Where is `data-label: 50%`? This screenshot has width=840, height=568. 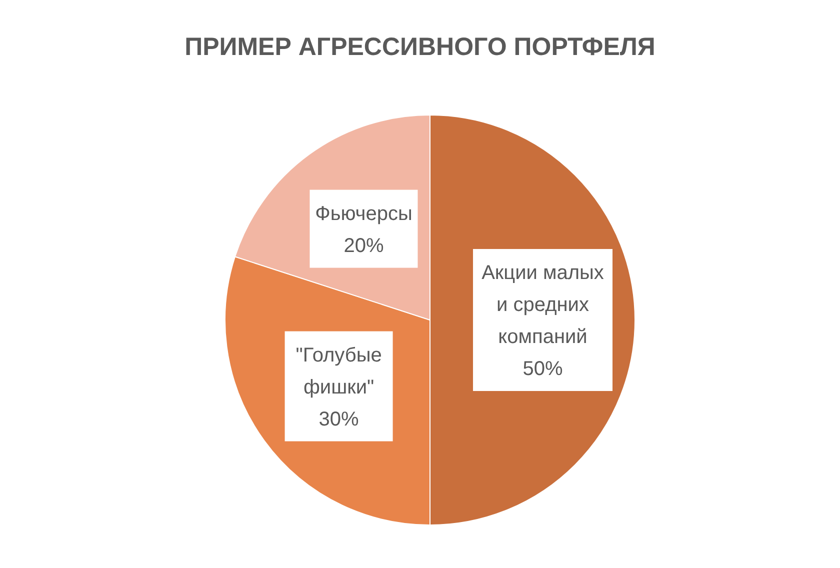
data-label: 50% is located at coordinates (542, 369).